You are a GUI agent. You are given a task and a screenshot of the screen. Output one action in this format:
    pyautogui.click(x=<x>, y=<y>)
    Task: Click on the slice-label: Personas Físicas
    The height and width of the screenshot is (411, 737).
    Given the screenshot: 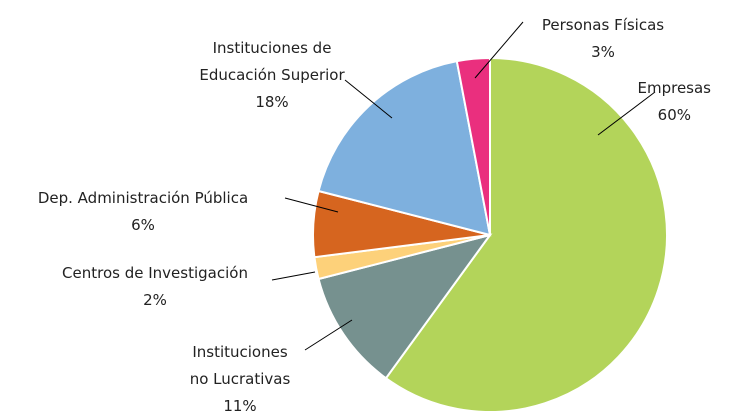 What is the action you would take?
    pyautogui.click(x=603, y=25)
    